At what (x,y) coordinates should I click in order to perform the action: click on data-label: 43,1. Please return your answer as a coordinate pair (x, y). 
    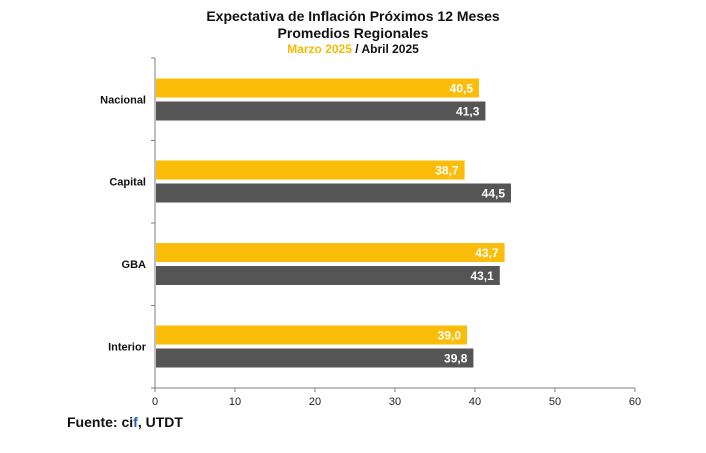
    Looking at the image, I should click on (482, 276).